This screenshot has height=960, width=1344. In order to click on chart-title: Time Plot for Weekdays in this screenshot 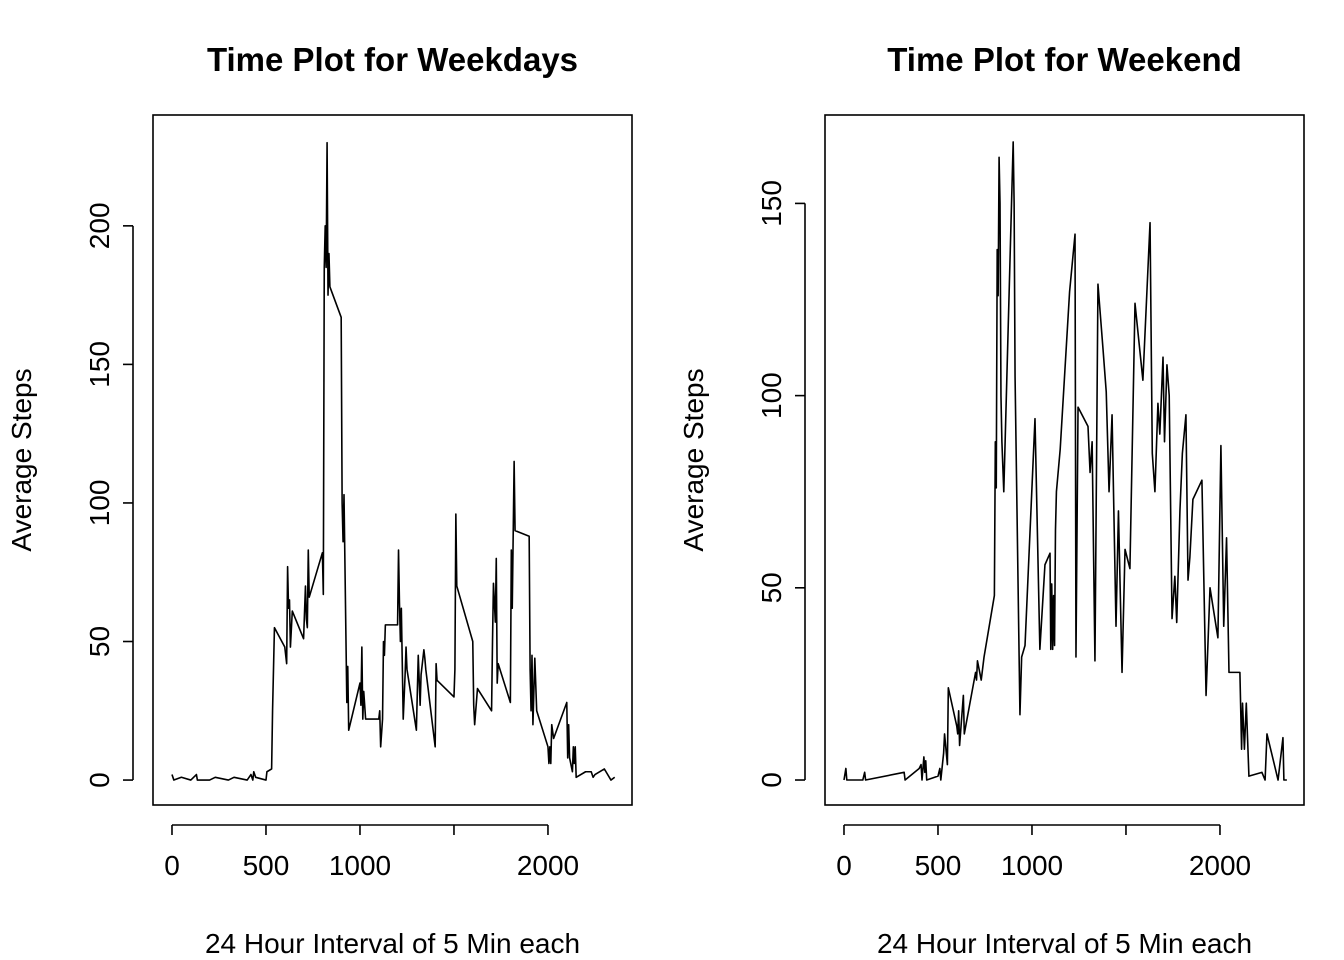, I will do `click(392, 59)`.